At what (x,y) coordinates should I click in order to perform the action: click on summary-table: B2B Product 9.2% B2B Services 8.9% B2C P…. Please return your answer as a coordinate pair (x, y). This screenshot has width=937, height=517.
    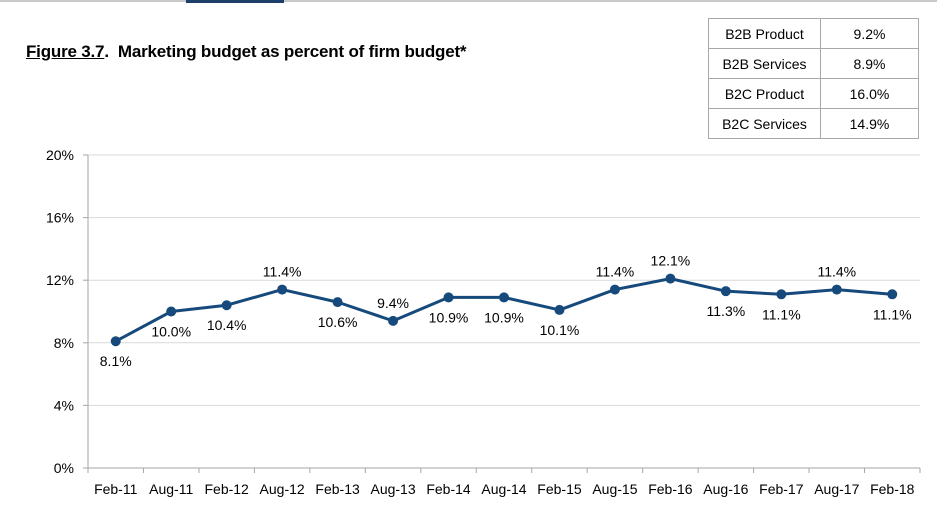
    Looking at the image, I should click on (813, 78).